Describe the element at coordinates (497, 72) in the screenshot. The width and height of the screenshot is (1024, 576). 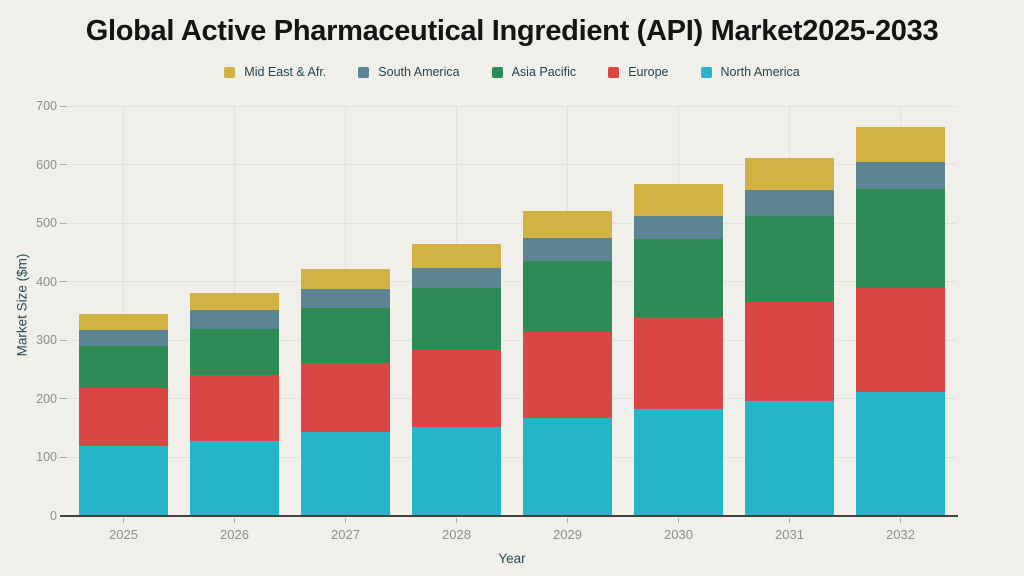
I see `legend-swatch-asia-pacific` at that location.